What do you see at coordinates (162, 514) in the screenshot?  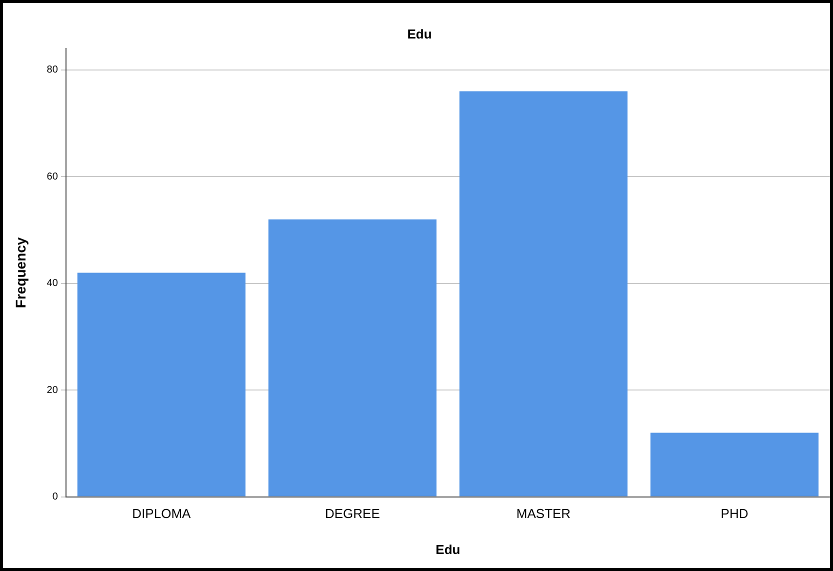 I see `x-tick-label: DIPLOMA` at bounding box center [162, 514].